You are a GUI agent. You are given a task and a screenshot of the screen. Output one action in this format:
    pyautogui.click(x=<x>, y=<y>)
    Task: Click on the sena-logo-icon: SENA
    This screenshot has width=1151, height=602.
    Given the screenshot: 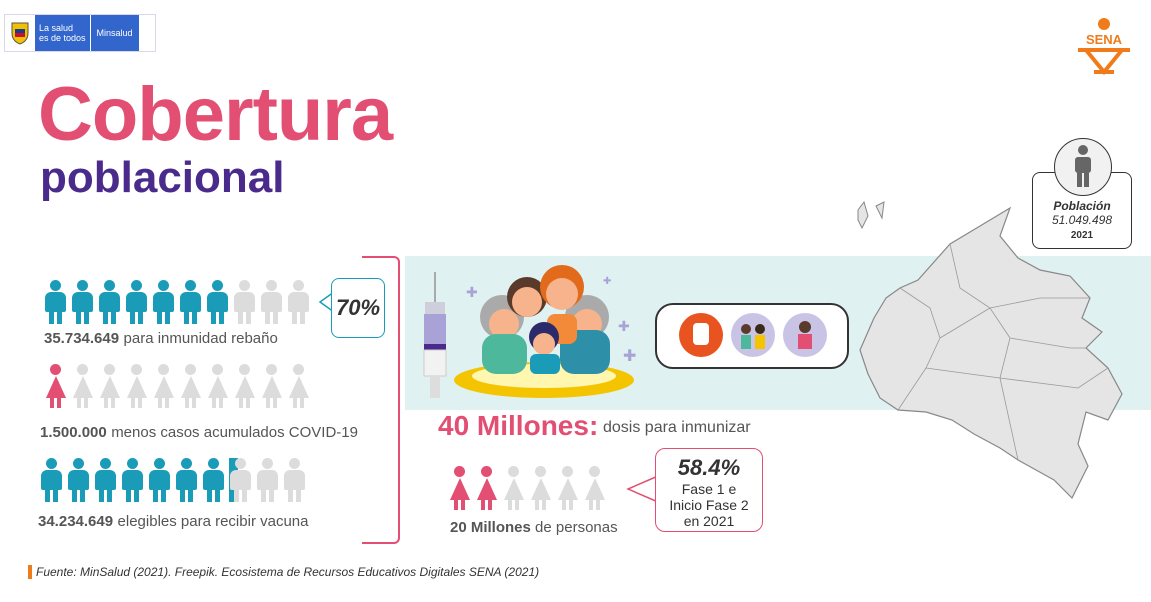 What is the action you would take?
    pyautogui.click(x=1104, y=48)
    